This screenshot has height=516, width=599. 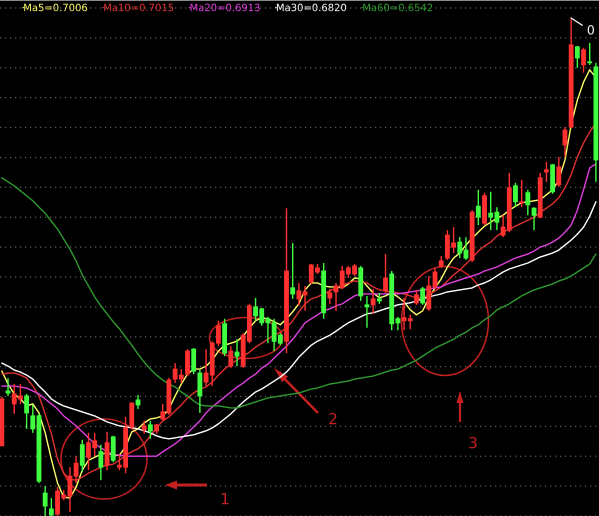 What do you see at coordinates (311, 8) in the screenshot?
I see `legend-label: Ma30=0.6820` at bounding box center [311, 8].